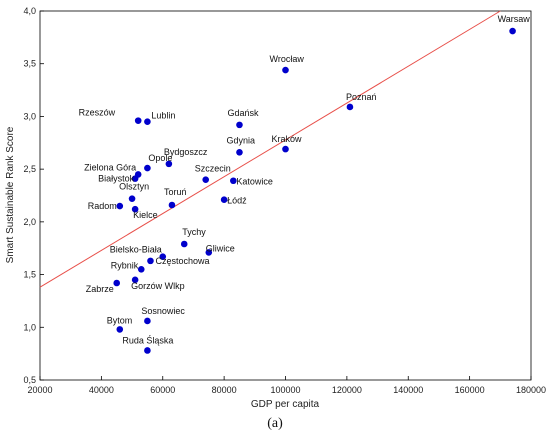 Image resolution: width=550 pixels, height=439 pixels. Describe the element at coordinates (163, 116) in the screenshot. I see `point-label: Lublin` at that location.